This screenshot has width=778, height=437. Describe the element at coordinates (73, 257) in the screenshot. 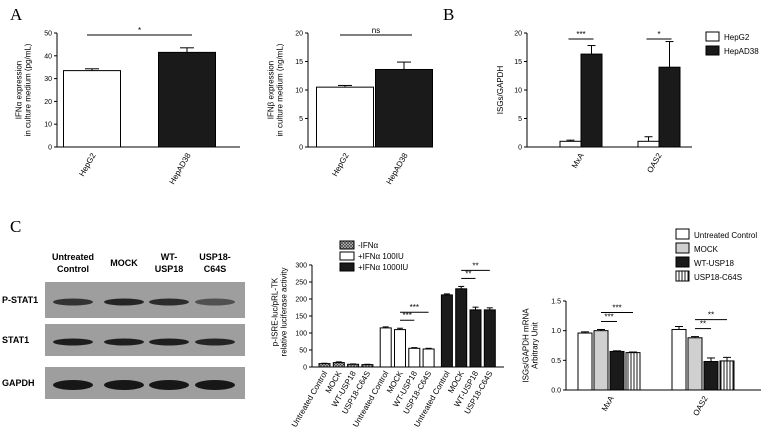

I see `blot-column-label: Untreated` at that location.